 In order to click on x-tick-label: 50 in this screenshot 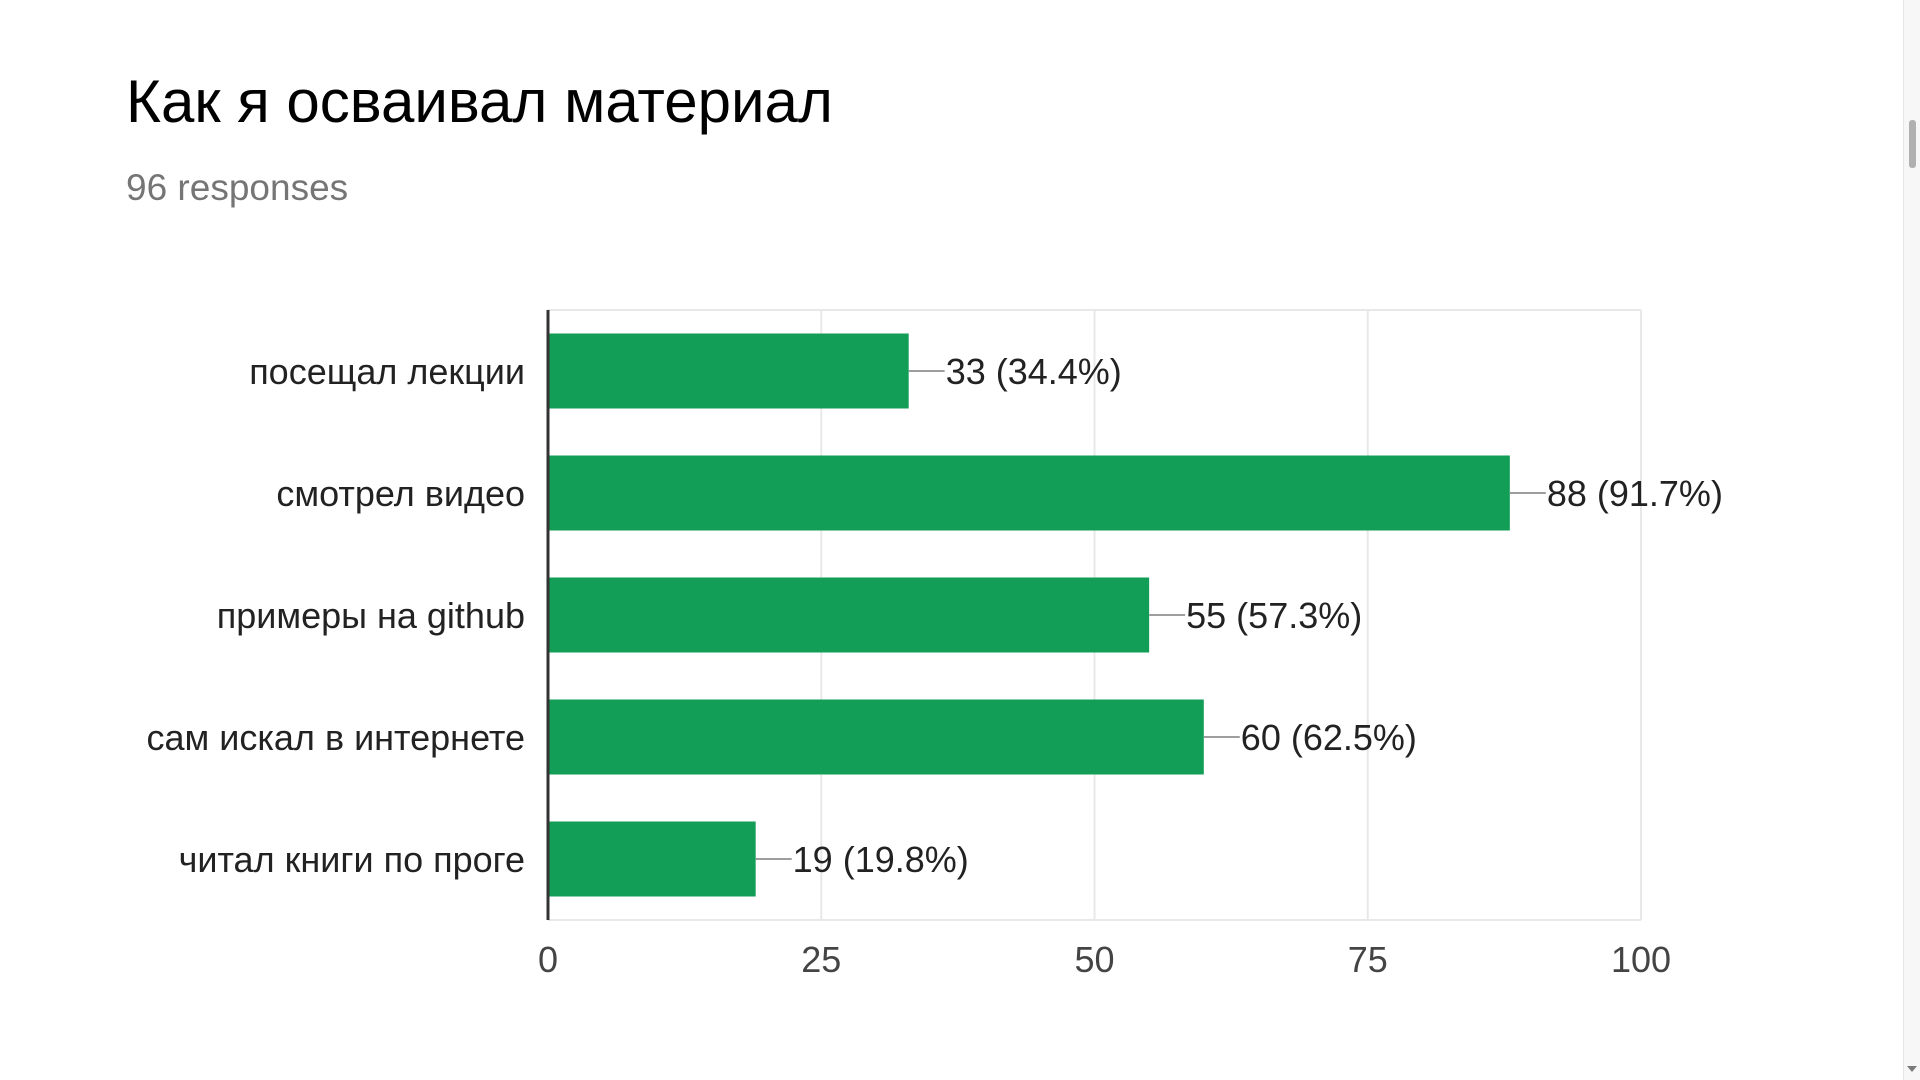, I will do `click(1094, 959)`.